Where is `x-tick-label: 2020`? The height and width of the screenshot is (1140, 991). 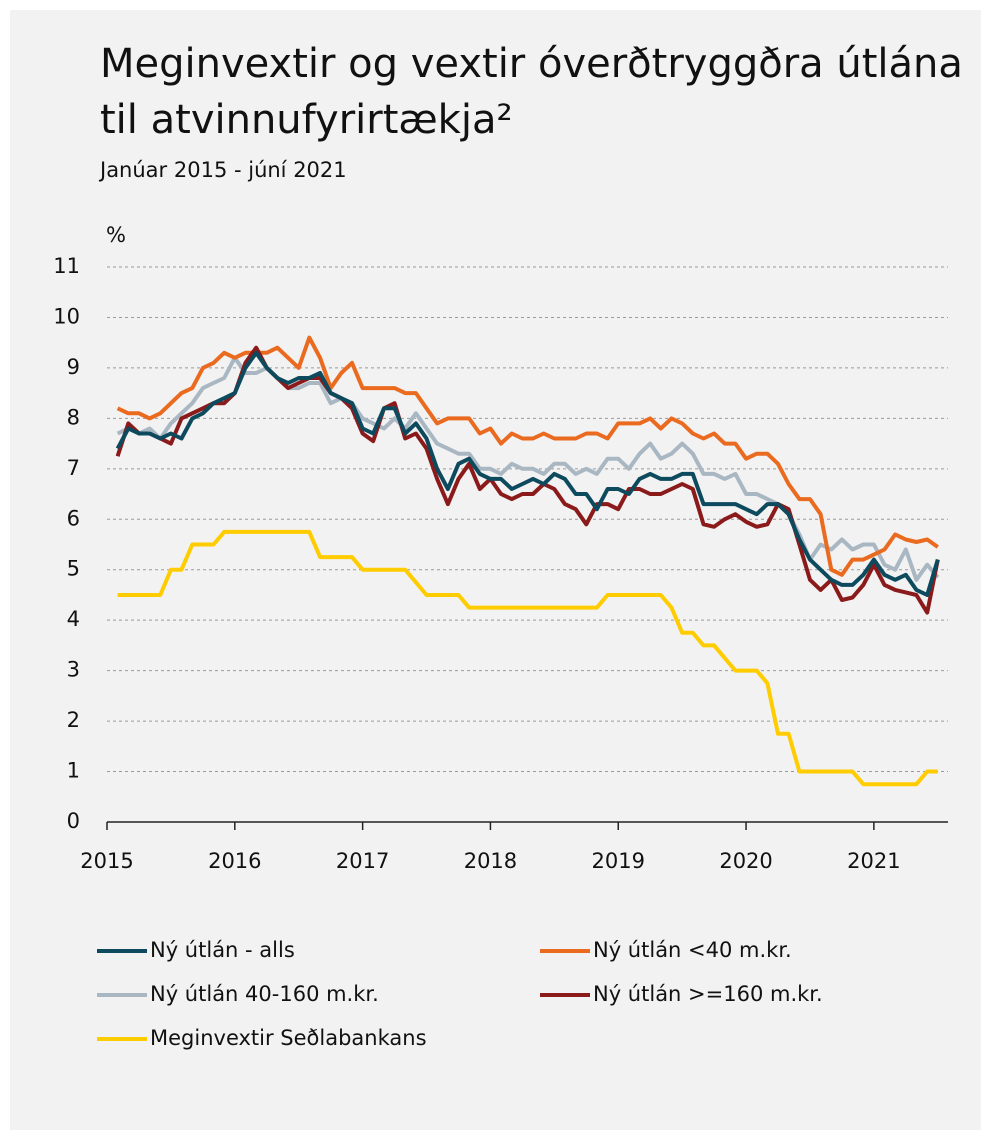 x-tick-label: 2020 is located at coordinates (745, 861).